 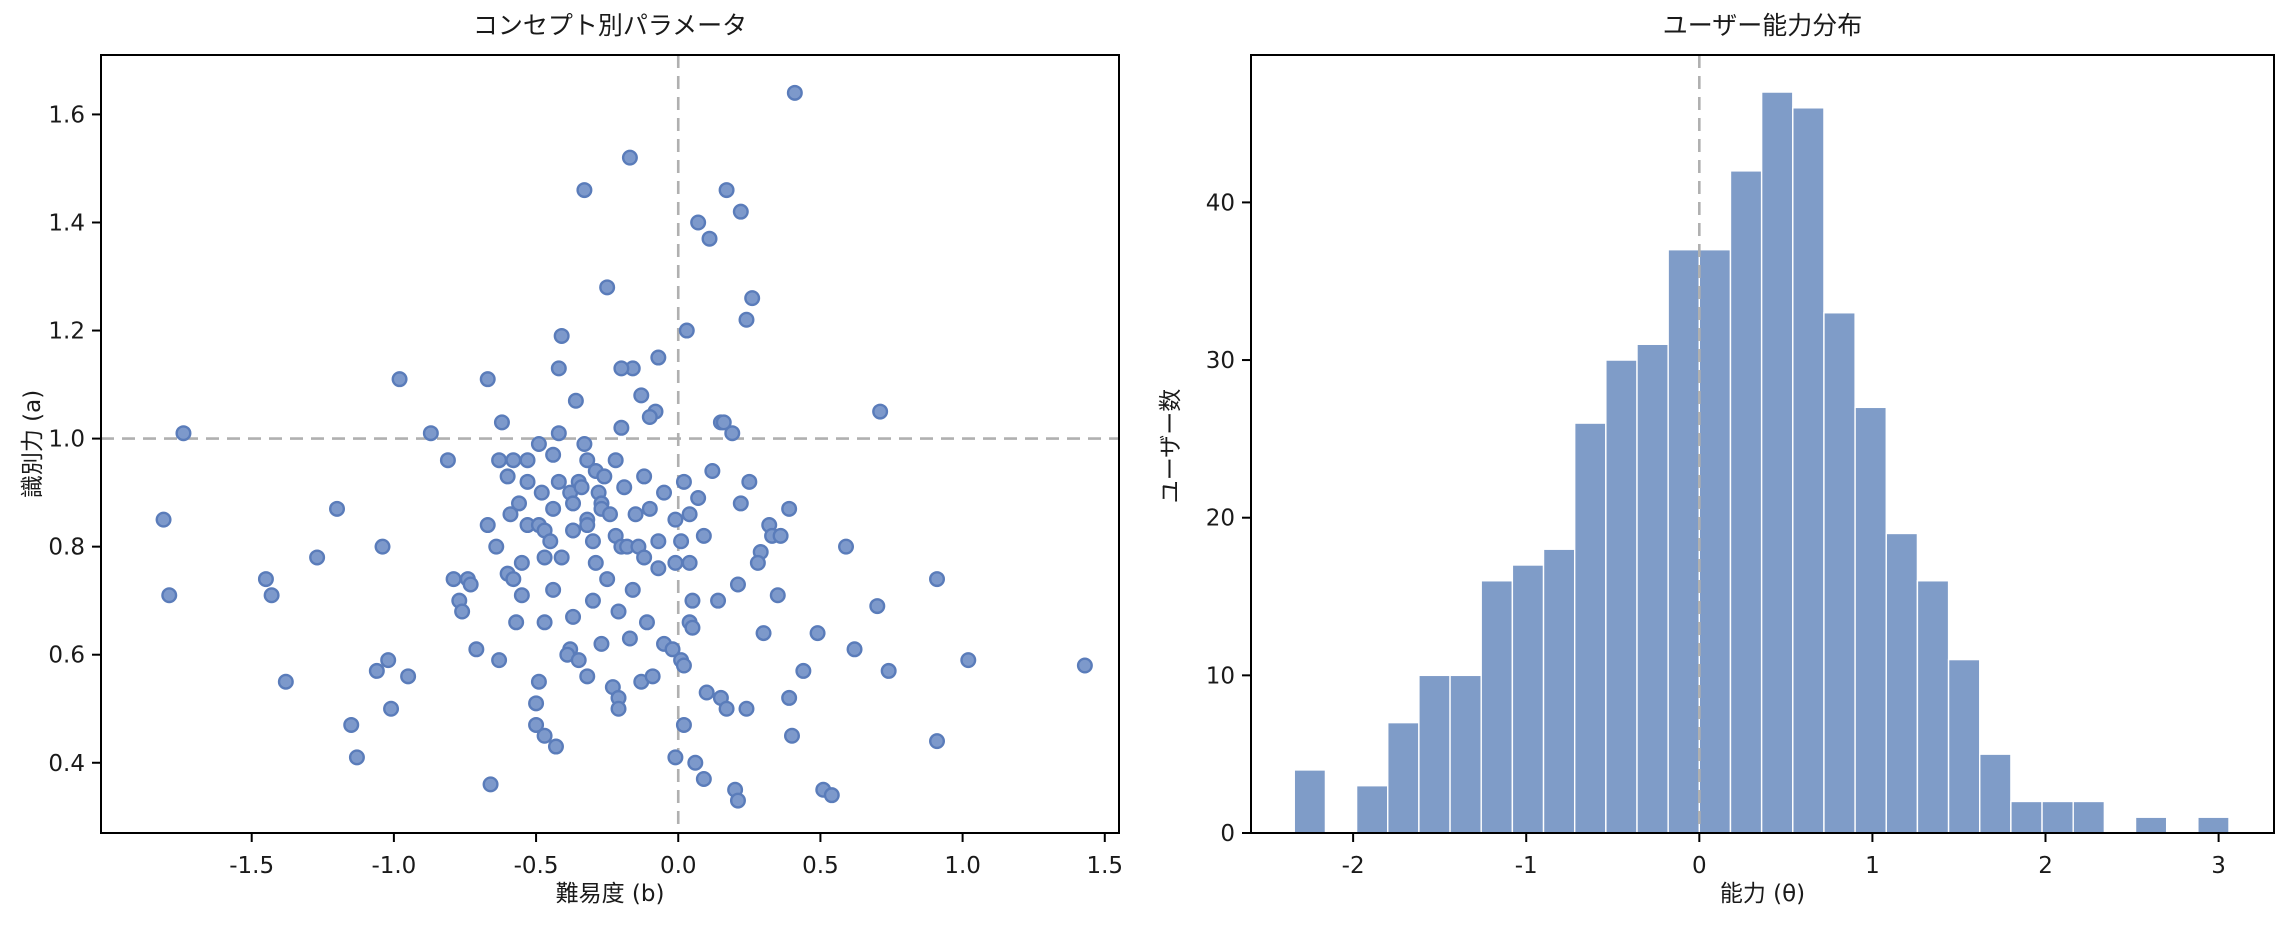 I want to click on scatter-y-tick-label: 1.6, so click(x=66, y=115).